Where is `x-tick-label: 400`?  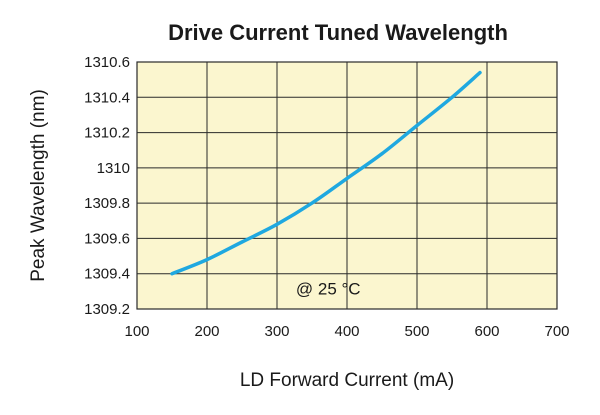 x-tick-label: 400 is located at coordinates (346, 331).